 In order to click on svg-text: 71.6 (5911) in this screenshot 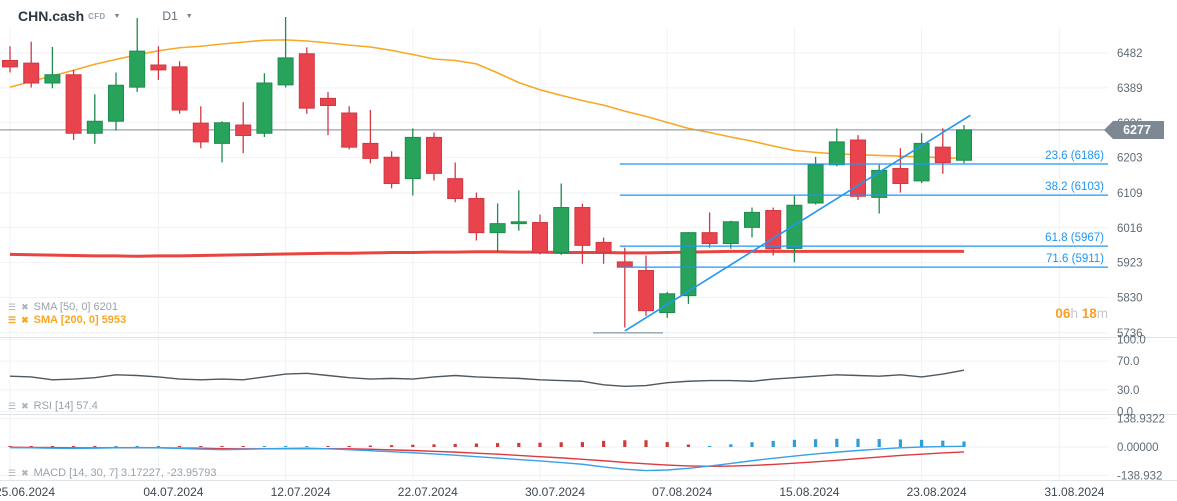, I will do `click(1075, 259)`.